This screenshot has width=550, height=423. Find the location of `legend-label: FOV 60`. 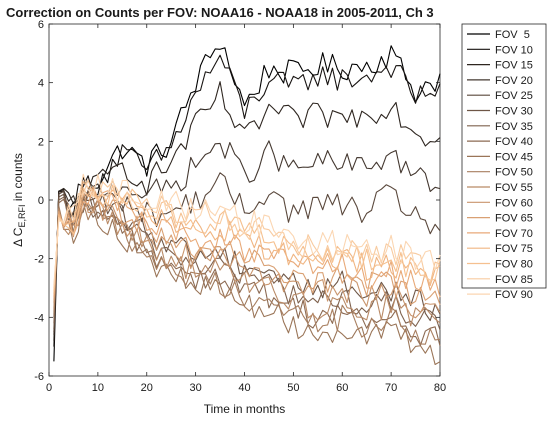

legend-label: FOV 60 is located at coordinates (514, 203).